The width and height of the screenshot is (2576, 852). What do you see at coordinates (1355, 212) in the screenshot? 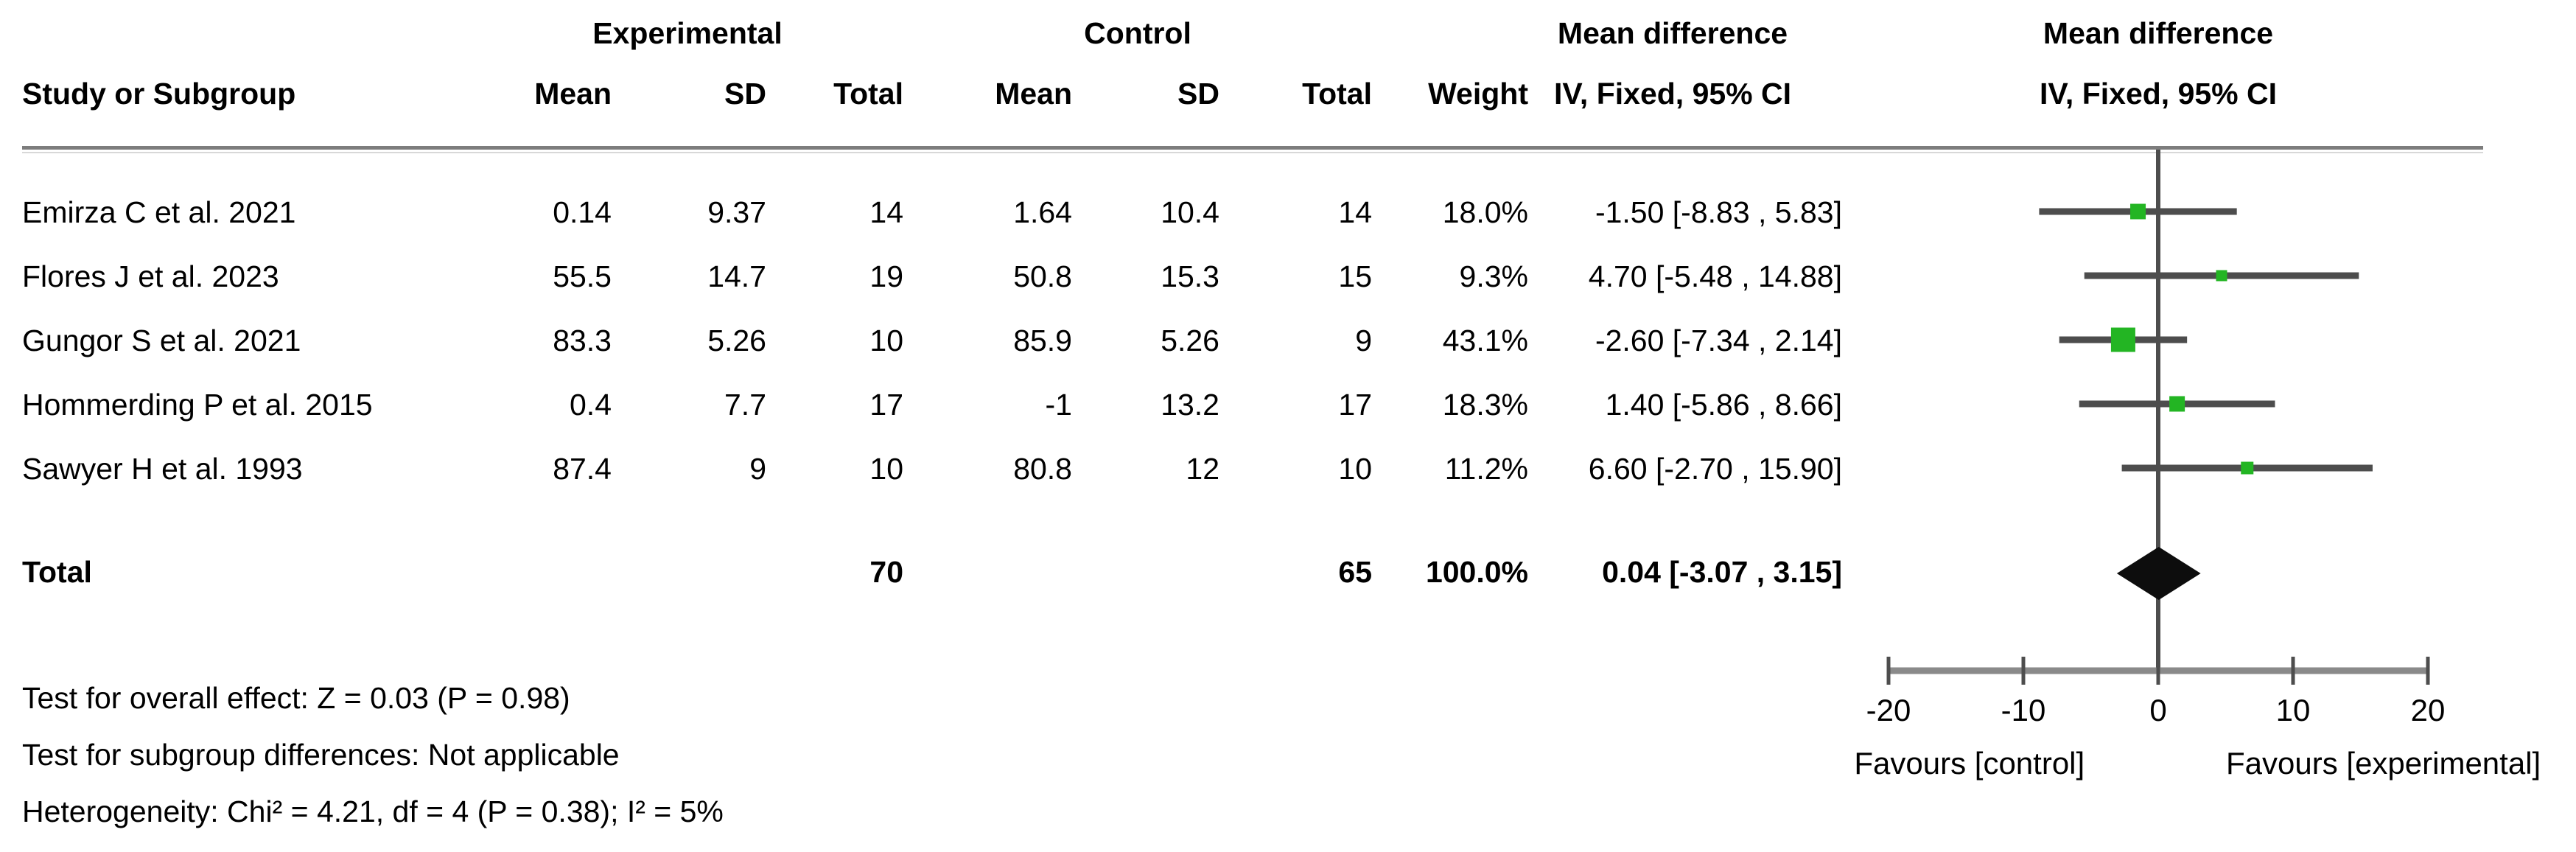
I see `ctrl-total-value: 14` at bounding box center [1355, 212].